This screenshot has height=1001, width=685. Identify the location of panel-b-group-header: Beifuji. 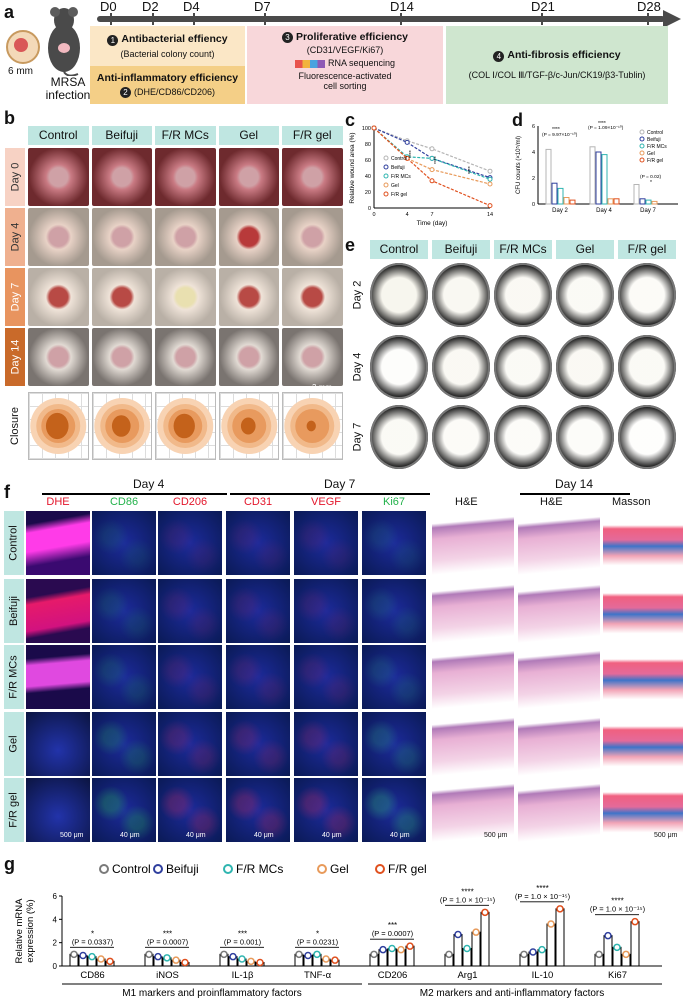
(121, 135).